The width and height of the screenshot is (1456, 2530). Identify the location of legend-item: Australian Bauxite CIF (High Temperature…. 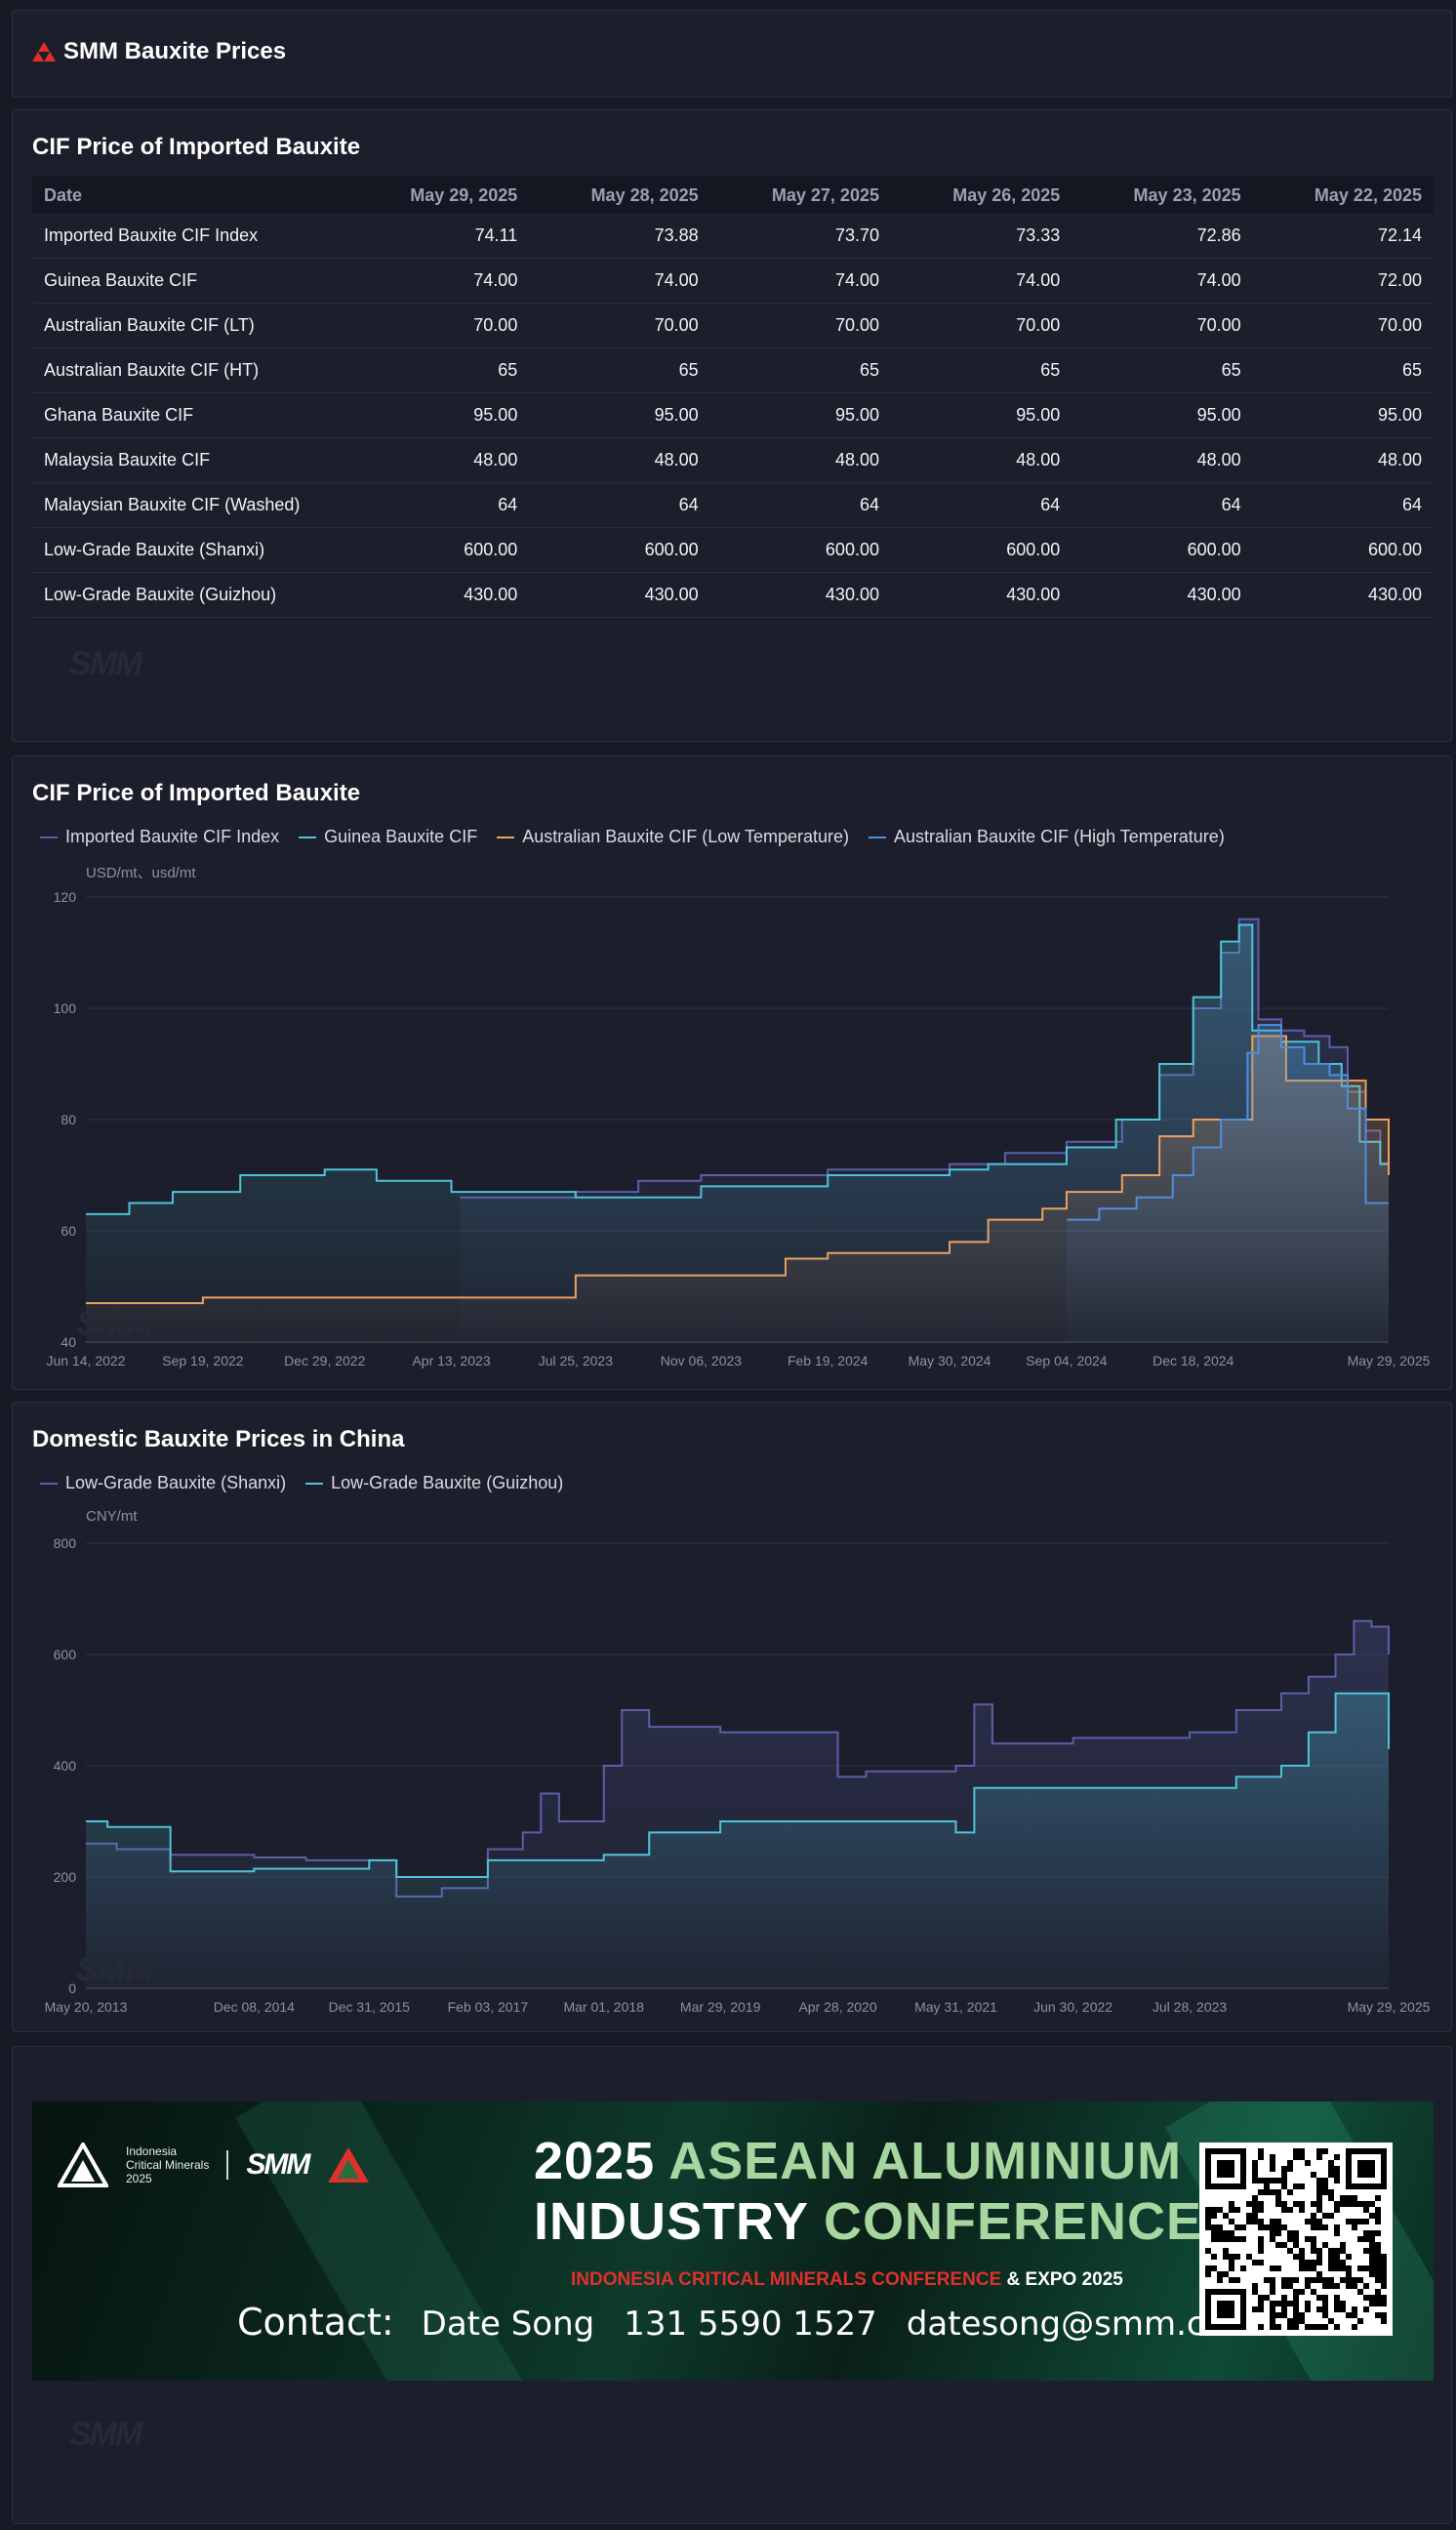
(1047, 837).